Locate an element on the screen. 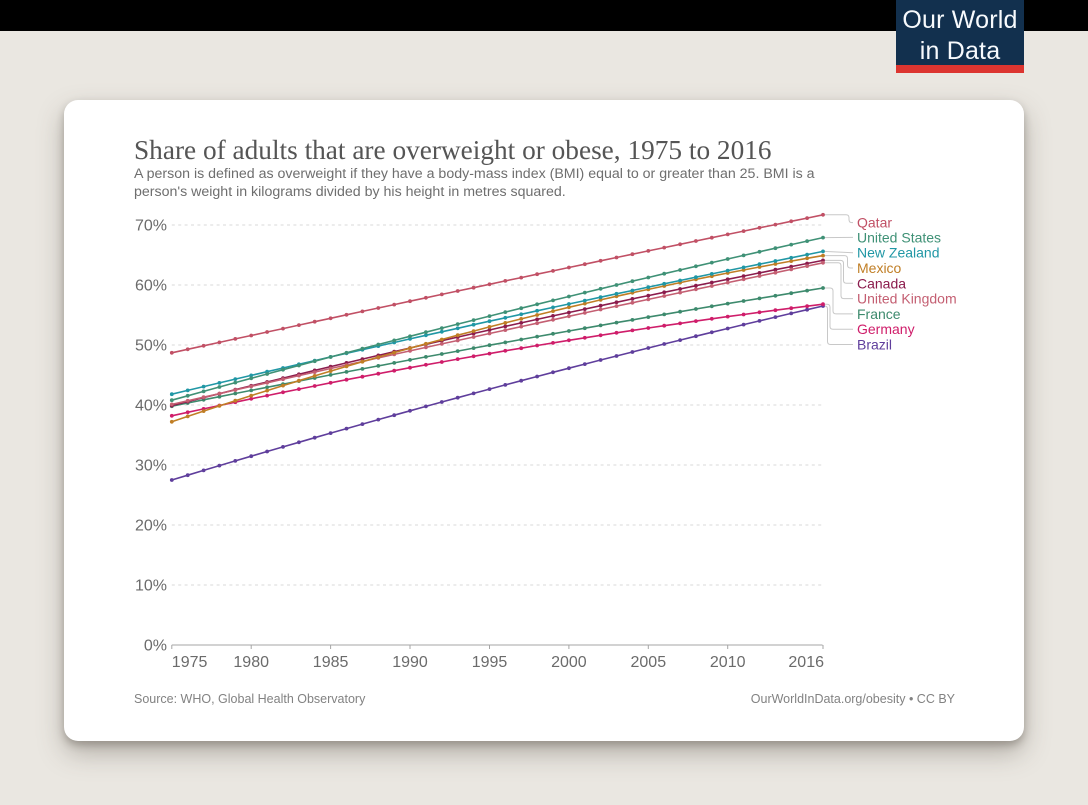 This screenshot has height=805, width=1088. svg-text: Mexico is located at coordinates (879, 268).